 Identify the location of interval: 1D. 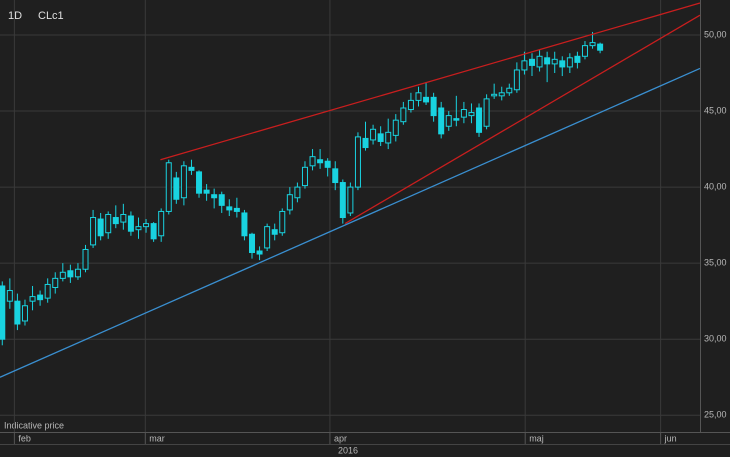
(15, 16).